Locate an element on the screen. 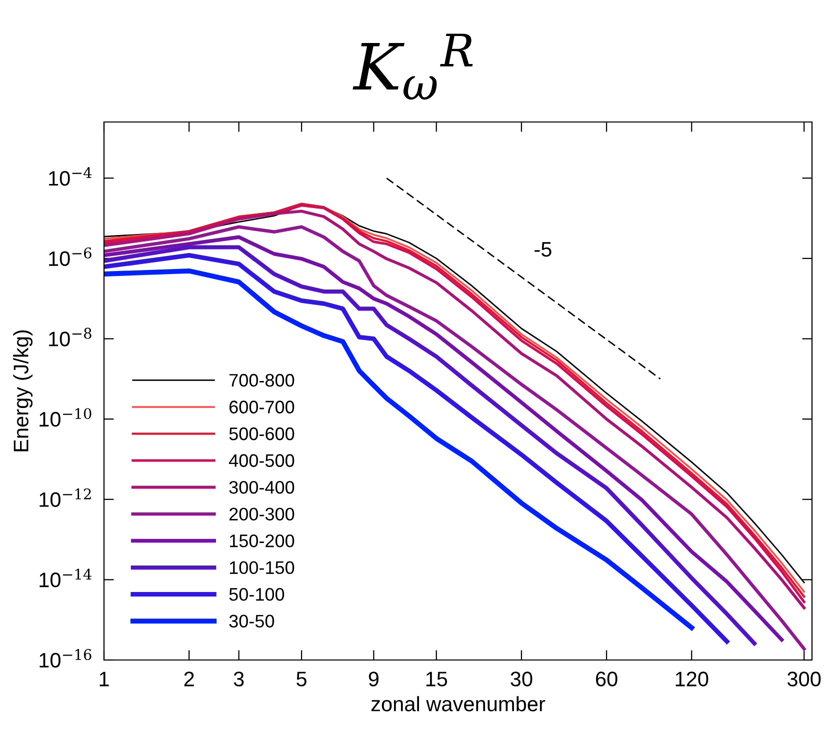 The width and height of the screenshot is (830, 732). y-tick-label: 10$^{−12}$ is located at coordinates (65, 497).